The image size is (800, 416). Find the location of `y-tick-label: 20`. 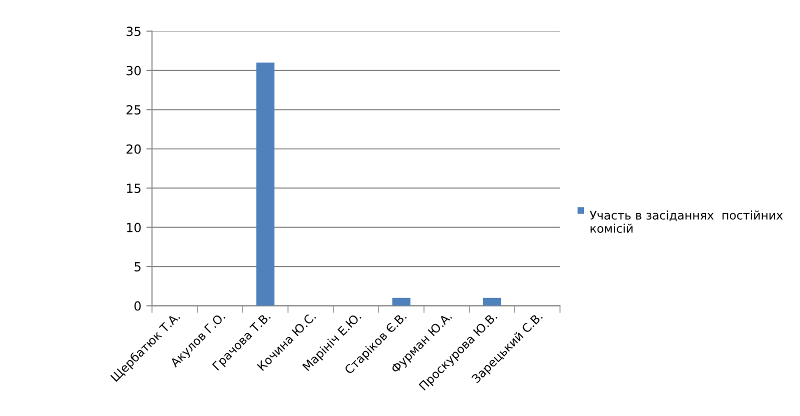

y-tick-label: 20 is located at coordinates (133, 149).